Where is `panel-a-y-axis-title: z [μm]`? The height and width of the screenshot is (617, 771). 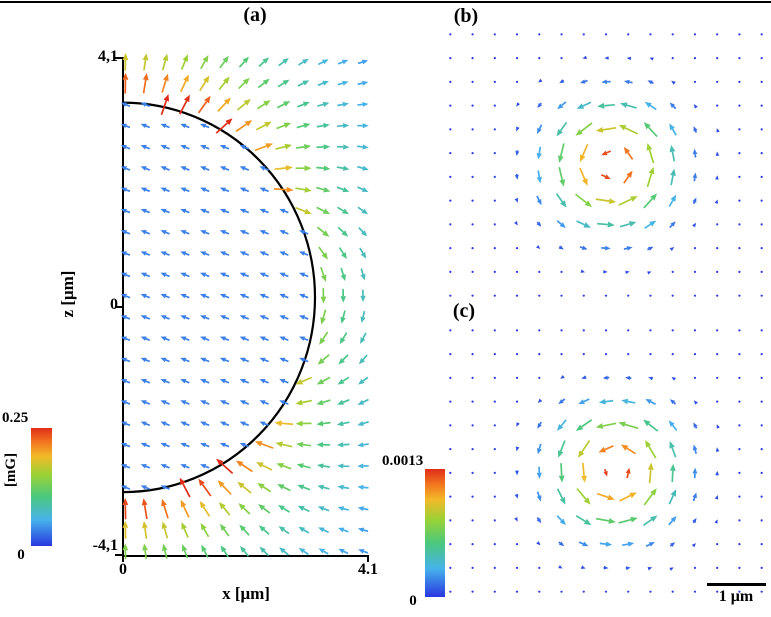 panel-a-y-axis-title: z [μm] is located at coordinates (67, 294).